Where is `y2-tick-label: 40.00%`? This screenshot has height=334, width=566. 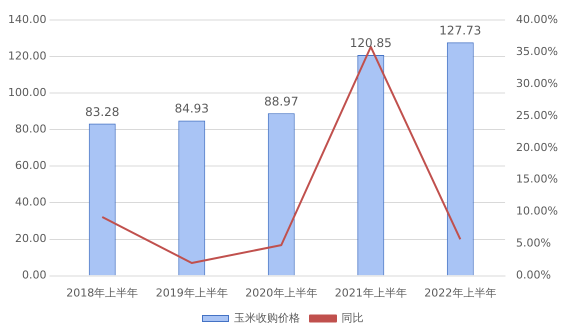 y2-tick-label: 40.00% is located at coordinates (537, 19).